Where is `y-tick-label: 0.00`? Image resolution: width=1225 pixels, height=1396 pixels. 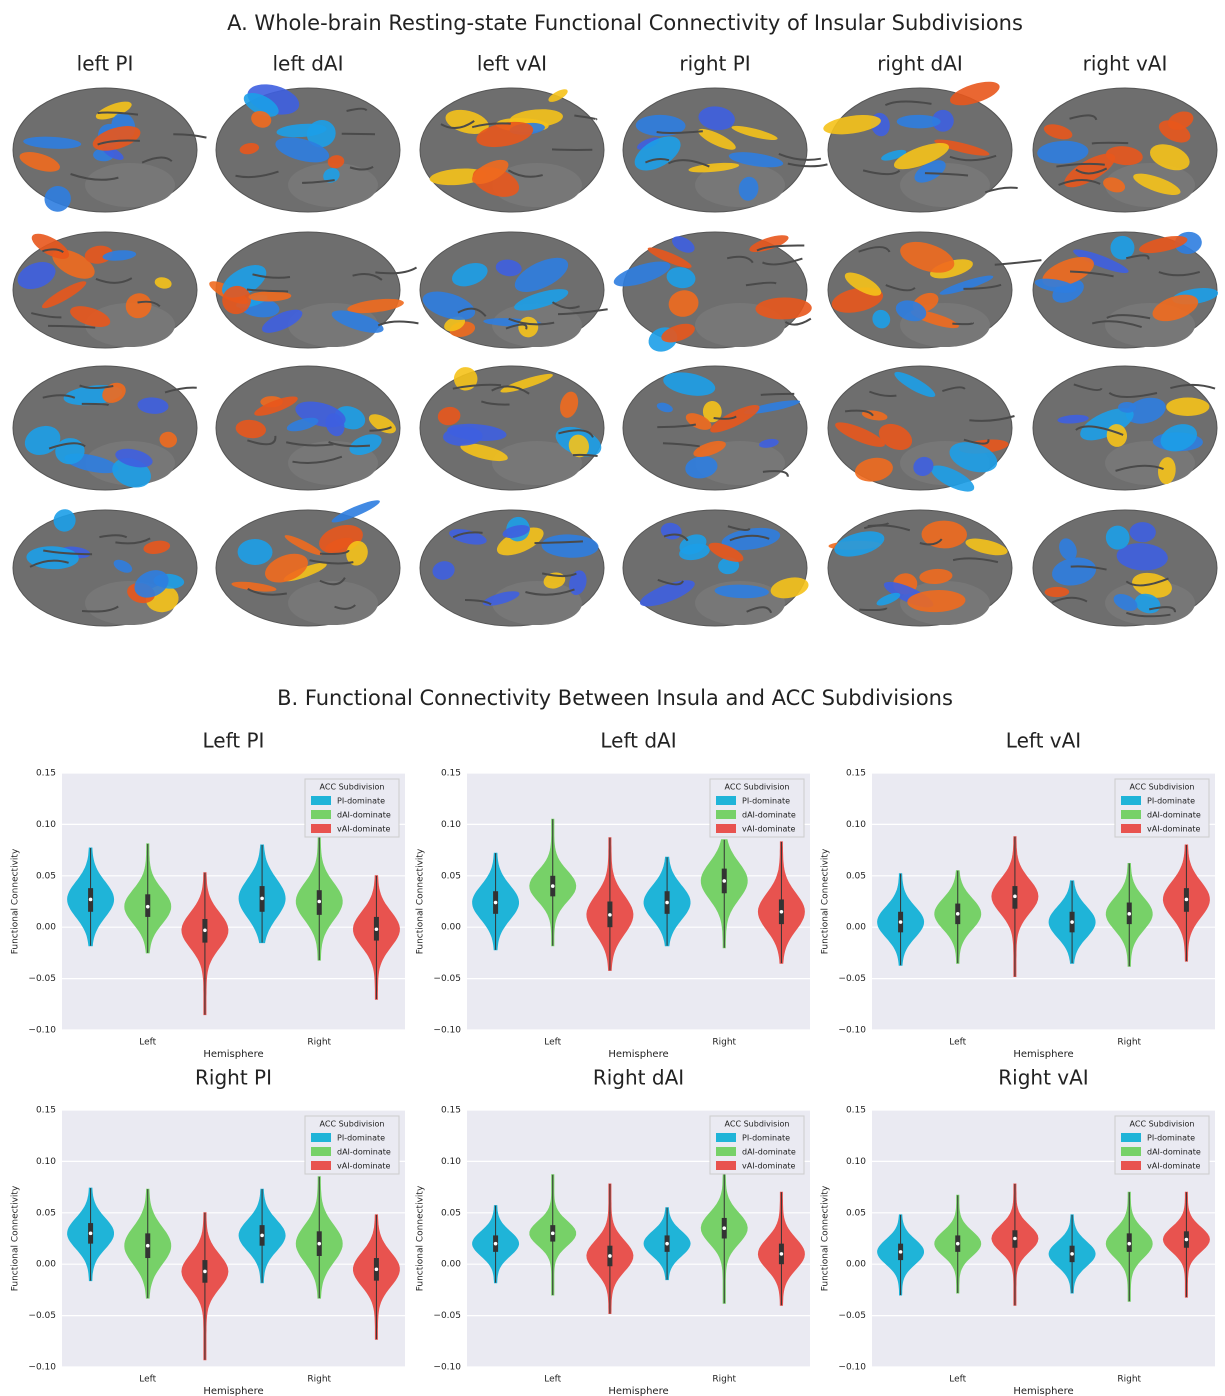
y-tick-label: 0.00 is located at coordinates (46, 928).